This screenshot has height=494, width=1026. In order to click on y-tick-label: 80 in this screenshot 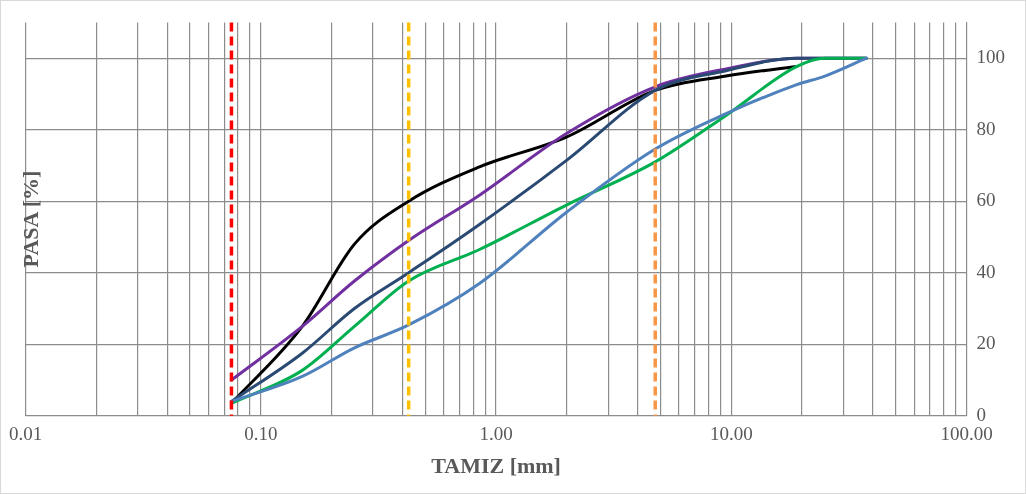, I will do `click(986, 128)`.